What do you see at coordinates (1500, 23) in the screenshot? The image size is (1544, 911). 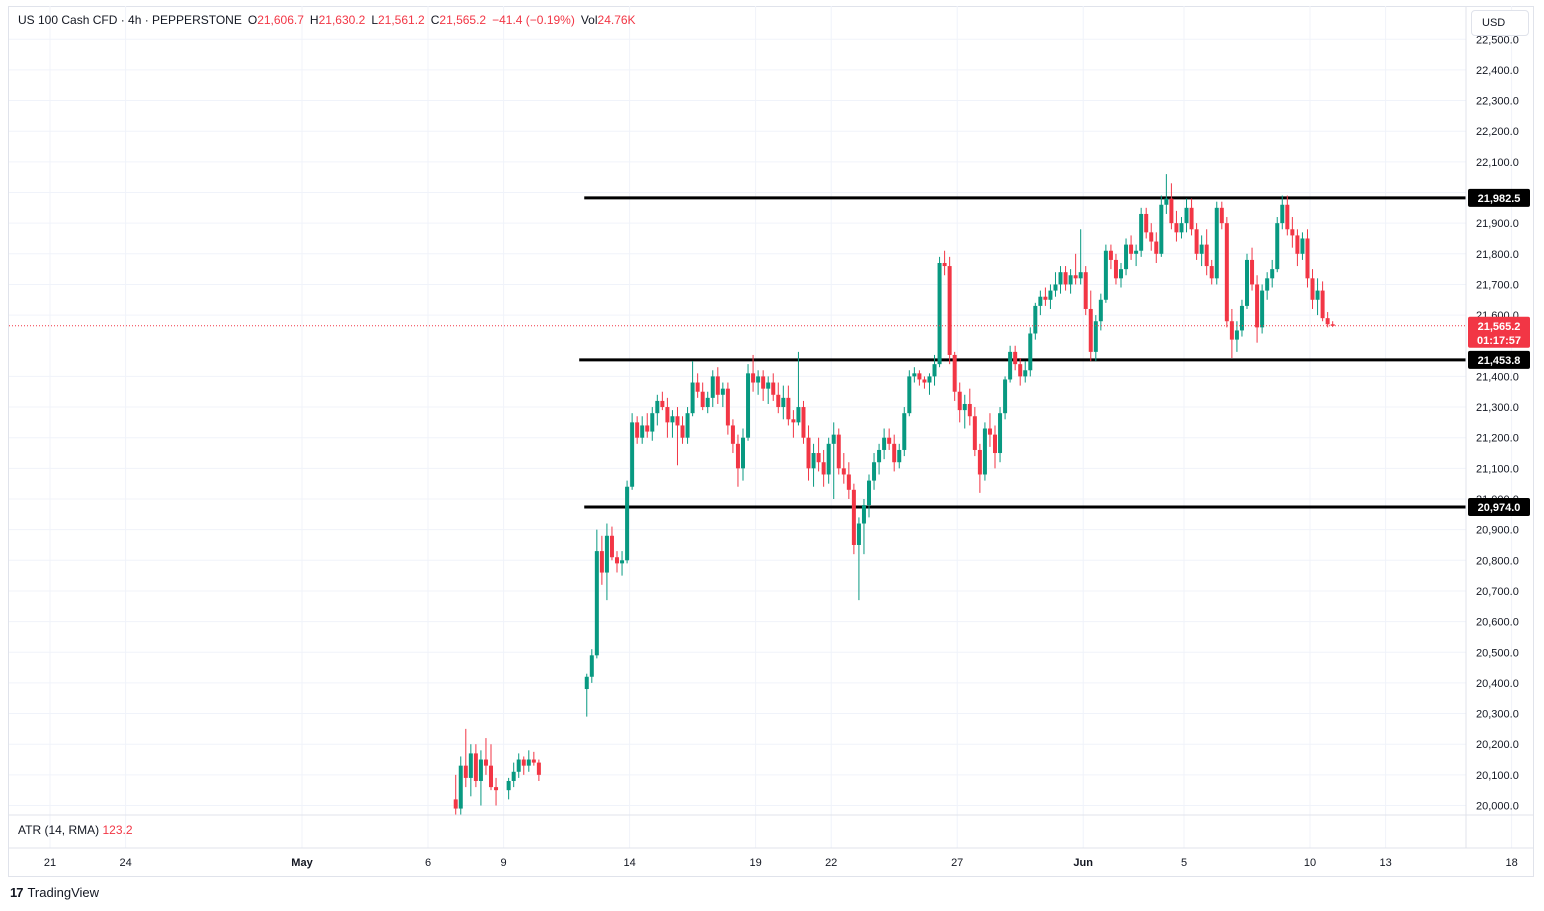 I see `currency-button: USD` at bounding box center [1500, 23].